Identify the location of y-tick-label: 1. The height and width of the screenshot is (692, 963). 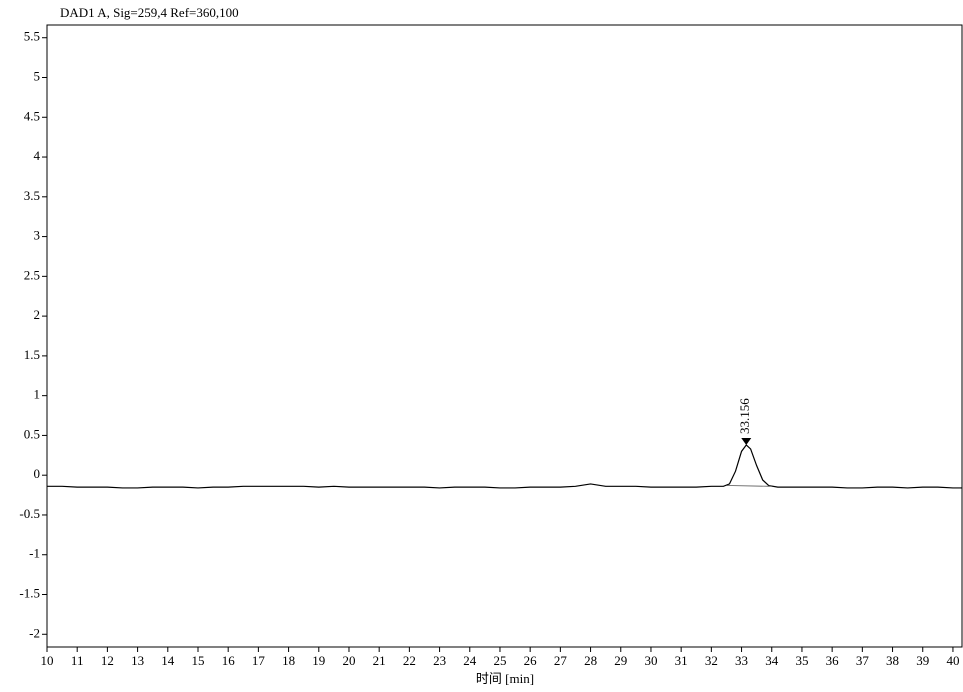
(37, 394).